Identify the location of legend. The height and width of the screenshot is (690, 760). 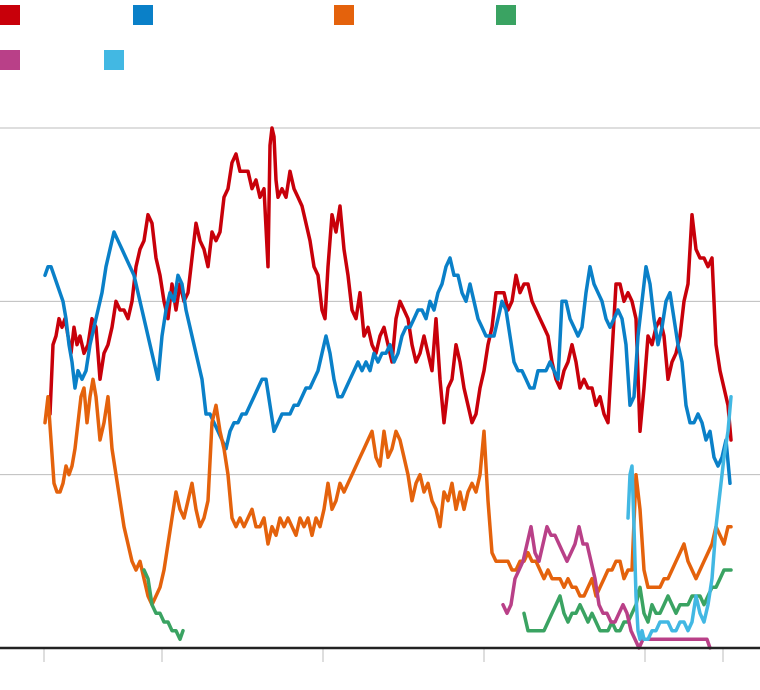
(258, 37).